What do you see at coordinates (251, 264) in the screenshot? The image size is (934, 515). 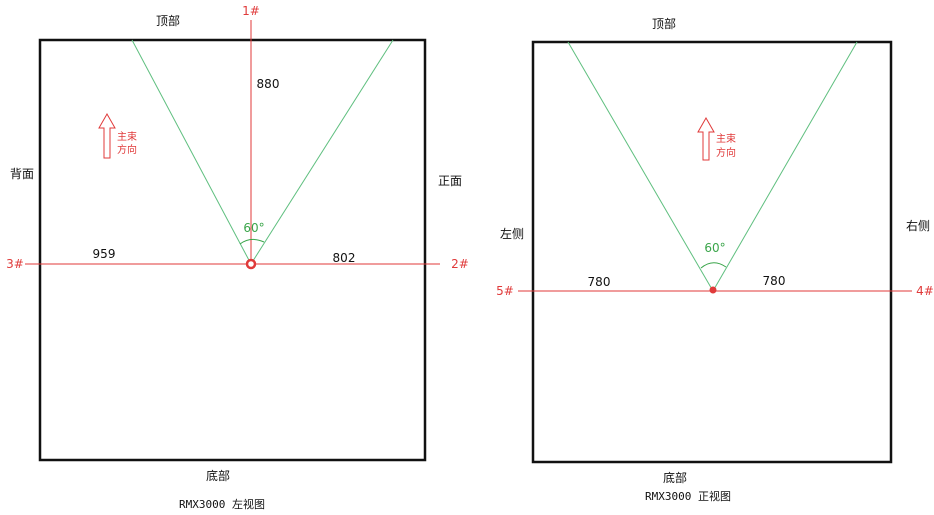 I see `left-center-point` at bounding box center [251, 264].